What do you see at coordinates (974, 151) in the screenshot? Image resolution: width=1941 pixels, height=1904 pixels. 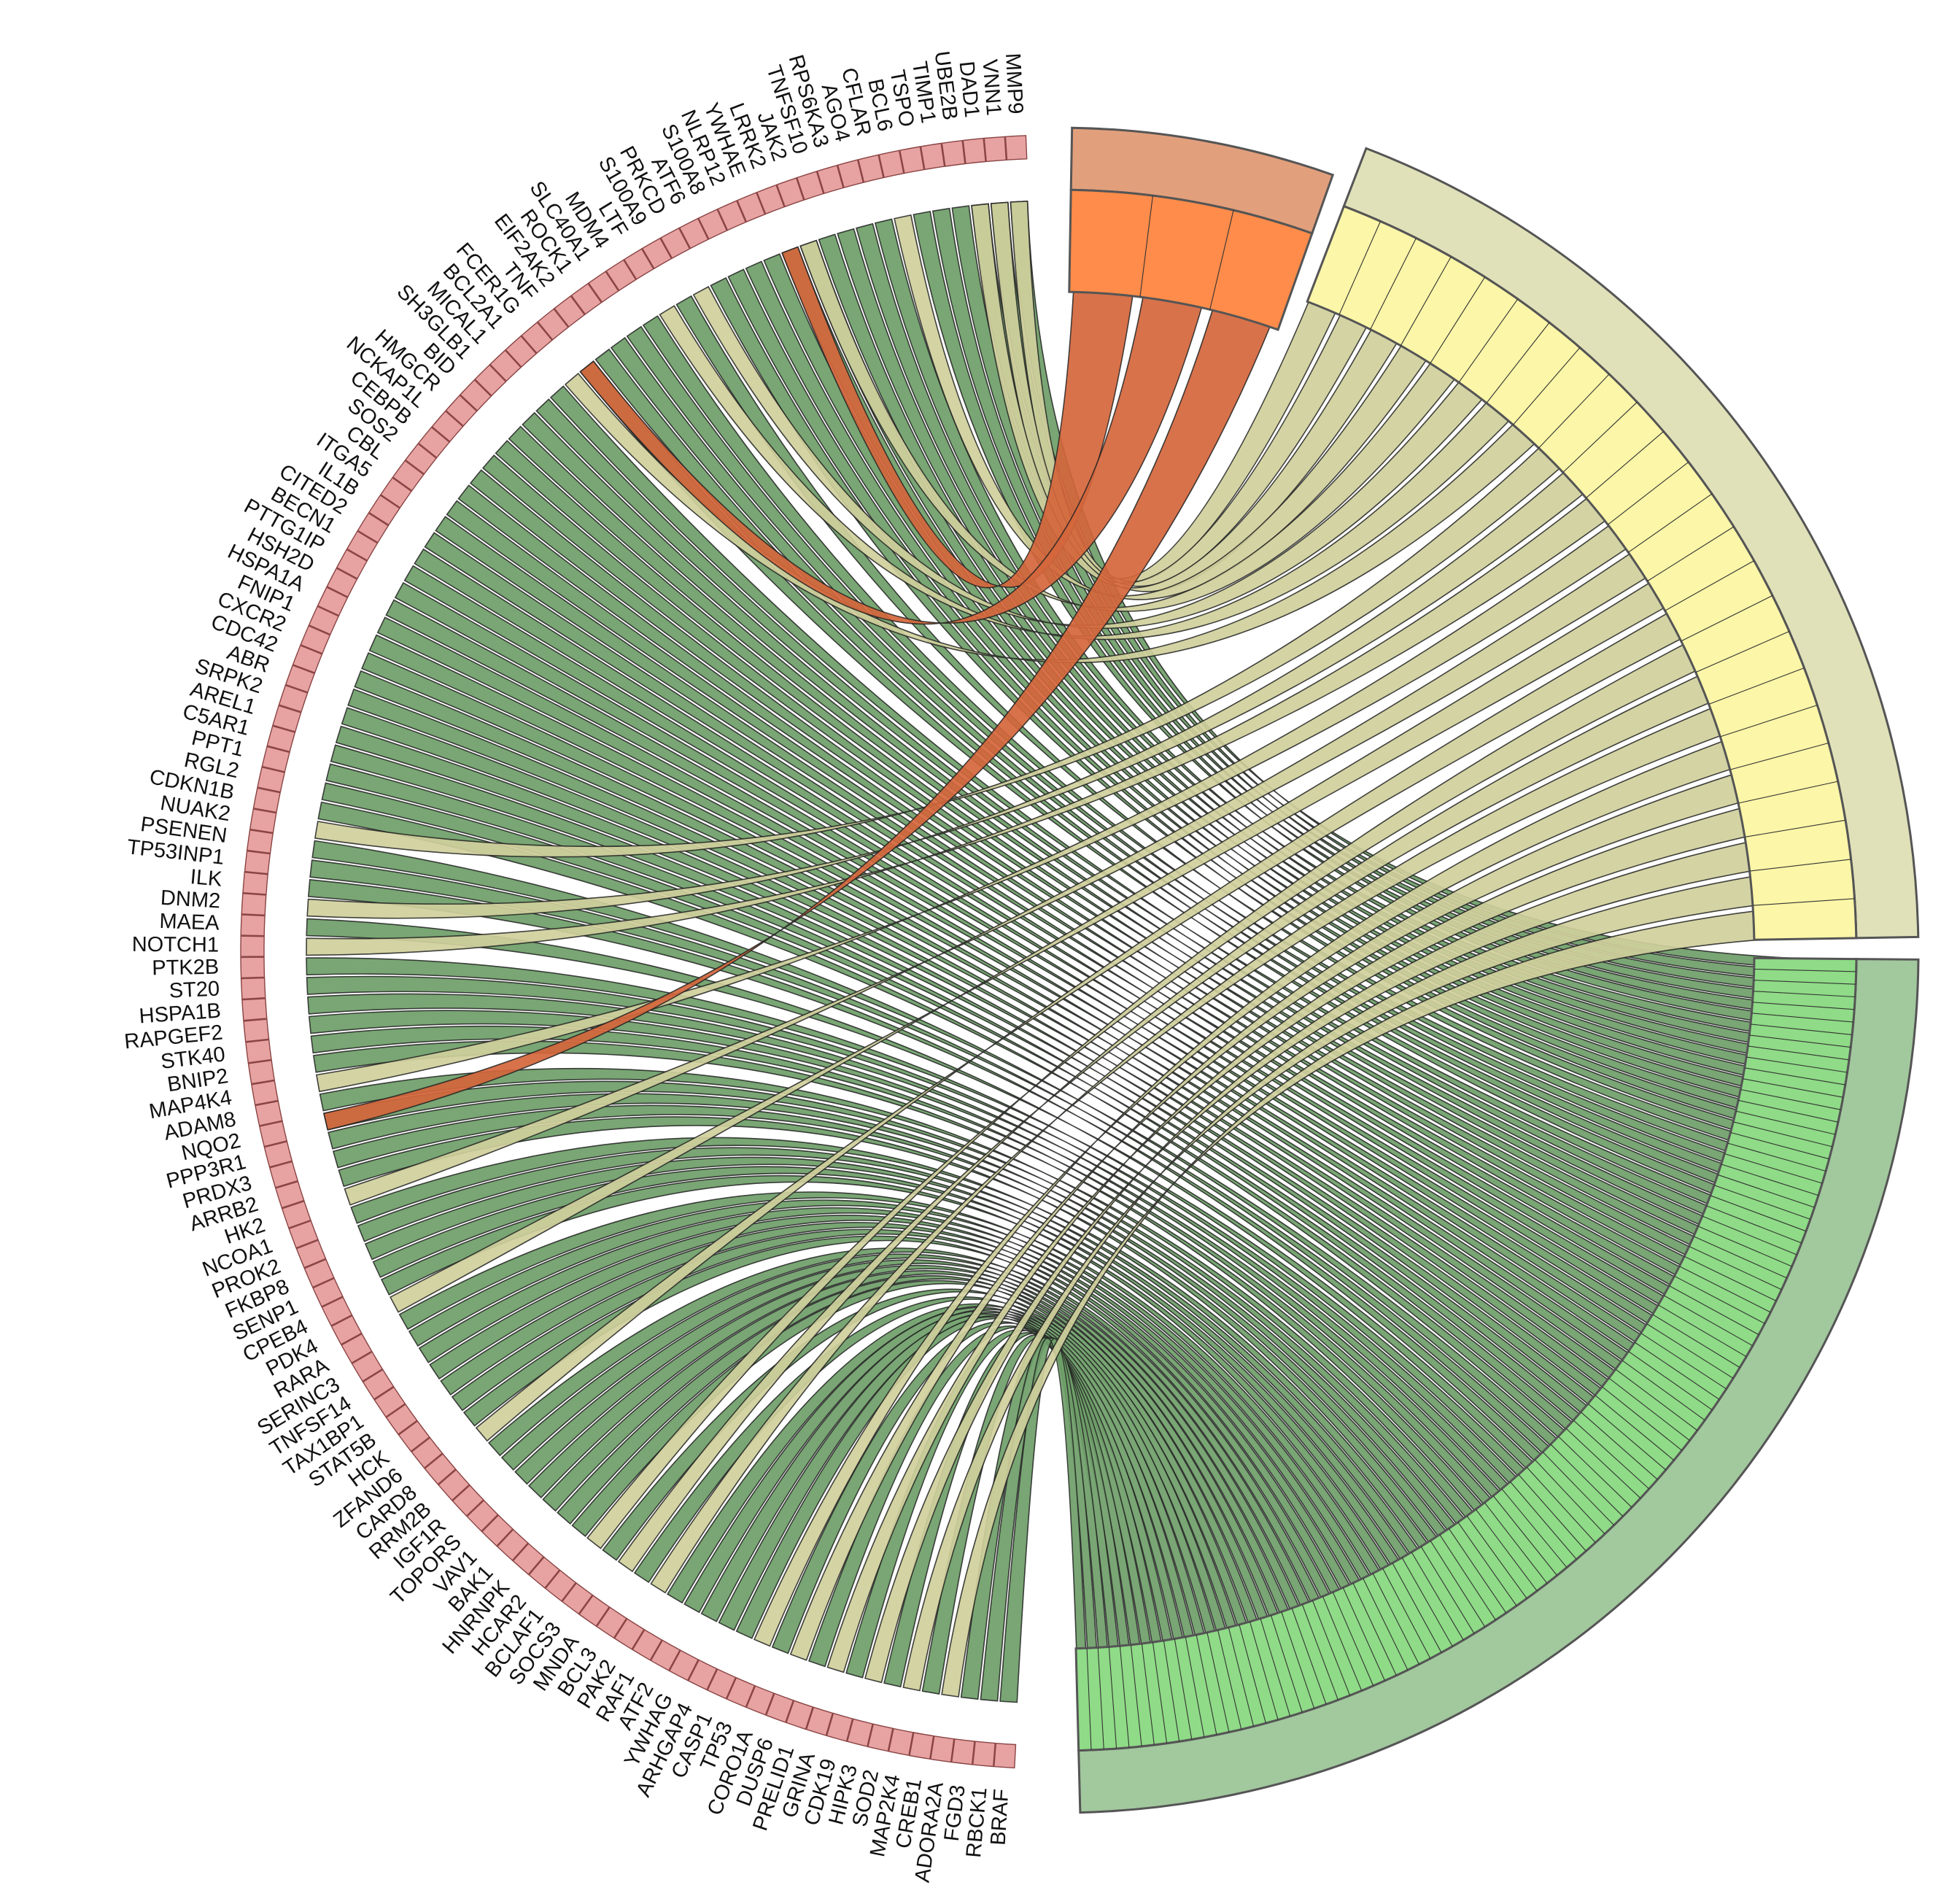 I see `gene-block-dad1` at bounding box center [974, 151].